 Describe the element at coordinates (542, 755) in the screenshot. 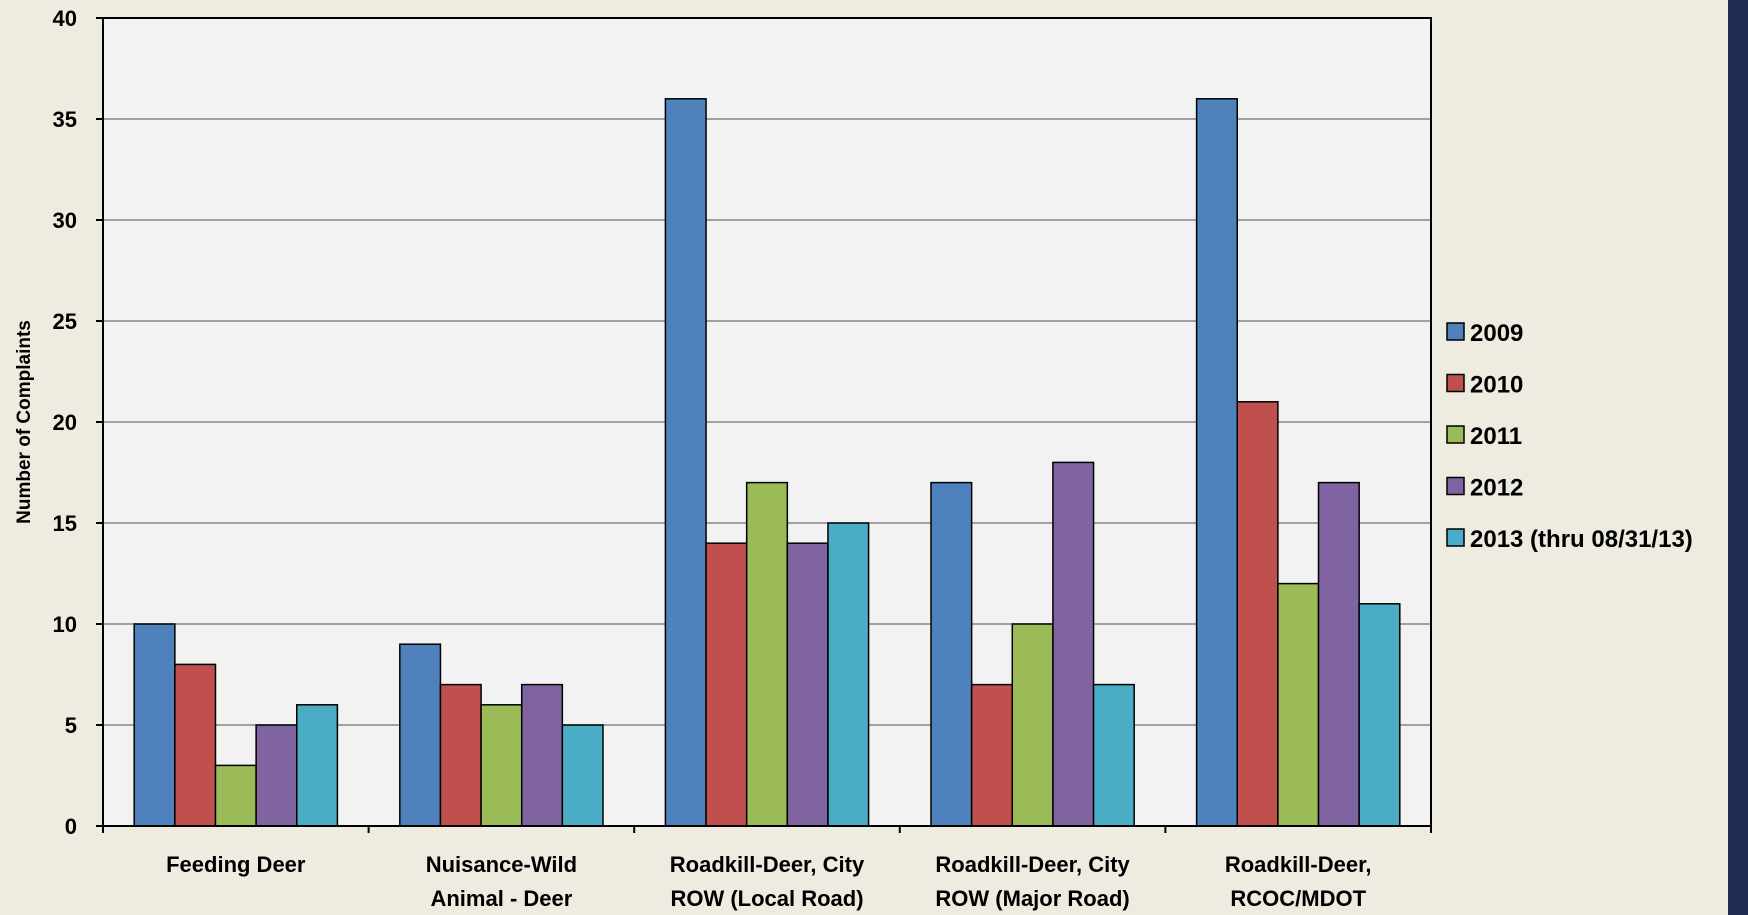

I see `bar-2012-cat2` at that location.